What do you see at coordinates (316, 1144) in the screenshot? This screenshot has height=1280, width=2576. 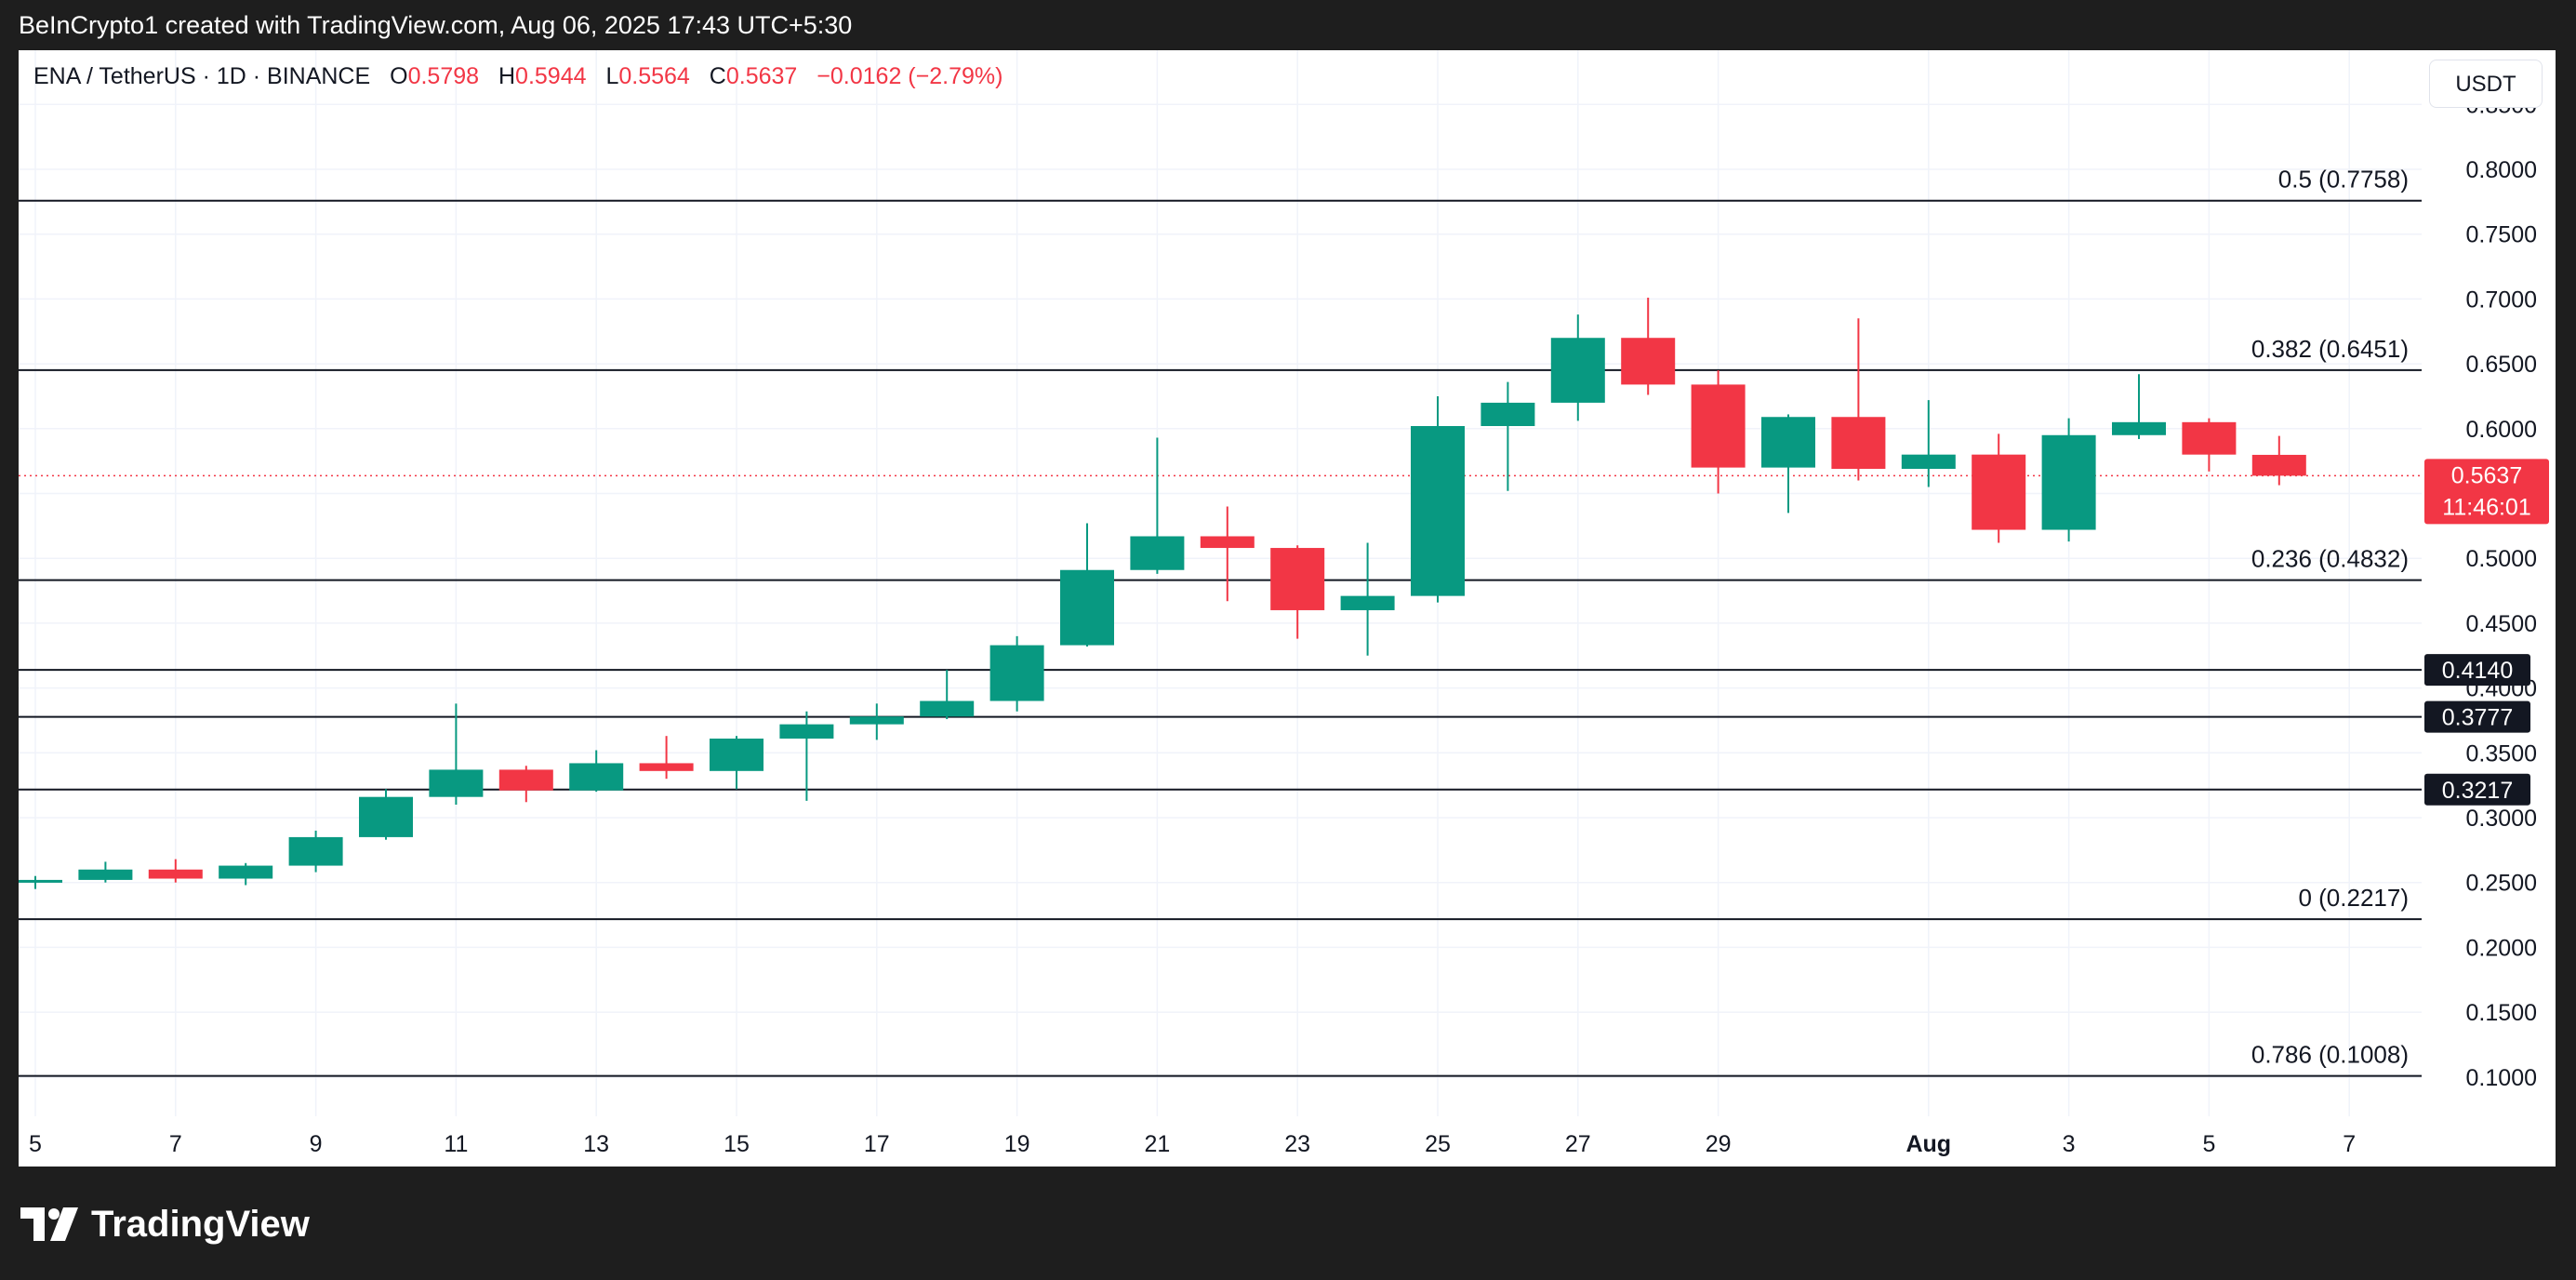 I see `x-tick-label: 9` at bounding box center [316, 1144].